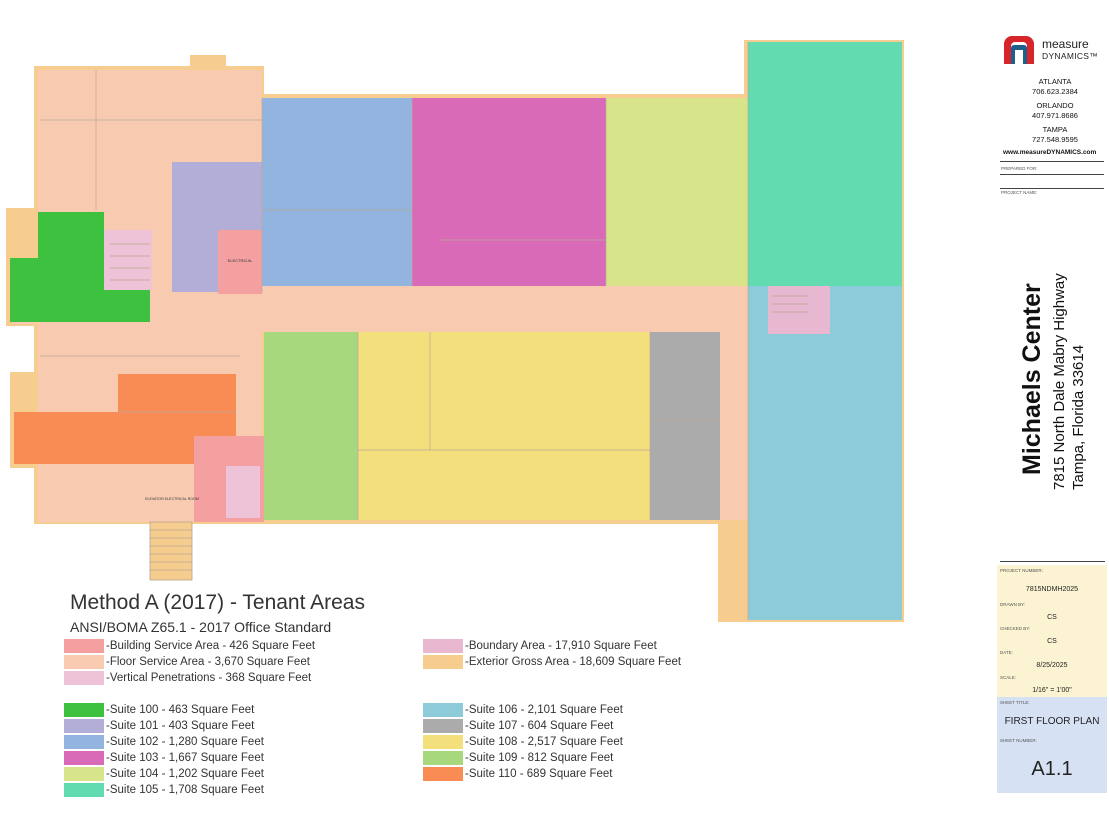 This screenshot has width=1109, height=831. I want to click on legend-label: -Suite 103 - 1,667 Square Feet, so click(185, 758).